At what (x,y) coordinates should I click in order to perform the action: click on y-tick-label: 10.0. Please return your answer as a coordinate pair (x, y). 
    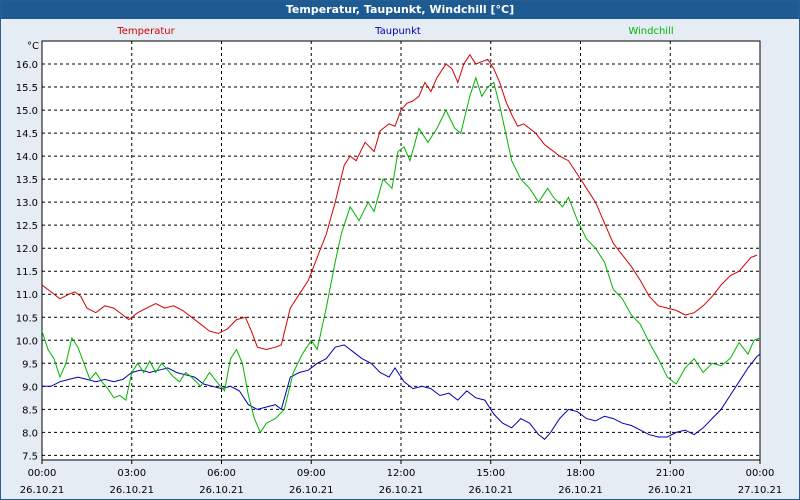
    Looking at the image, I should click on (27, 341).